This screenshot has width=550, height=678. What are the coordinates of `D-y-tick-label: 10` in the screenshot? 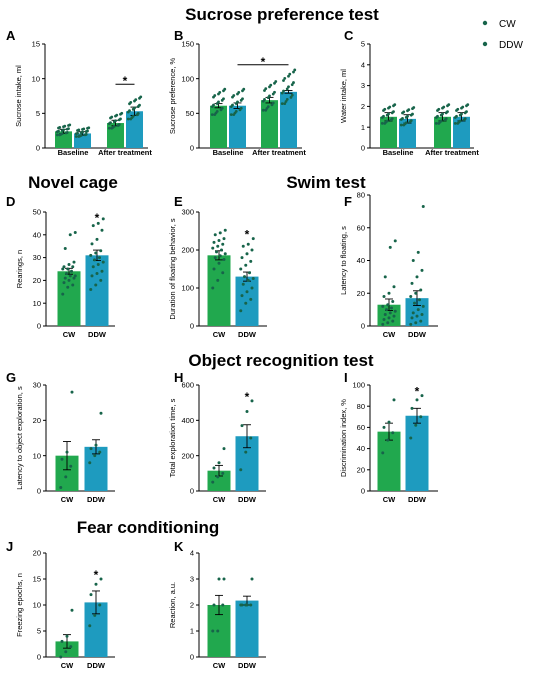 It's located at (37, 303).